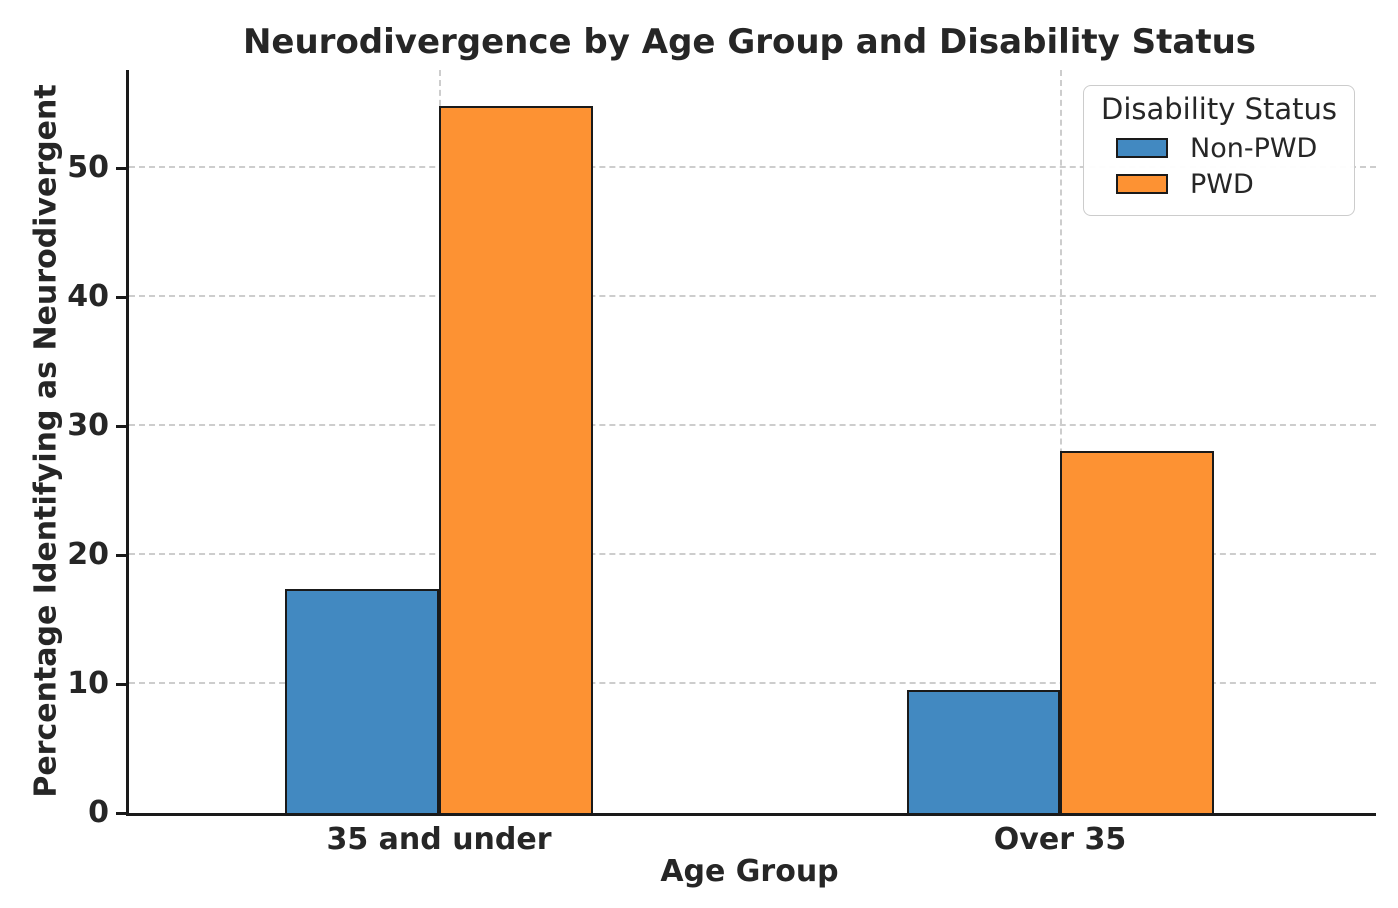 The image size is (1398, 908). I want to click on x-tick-label: Over 35, so click(1060, 839).